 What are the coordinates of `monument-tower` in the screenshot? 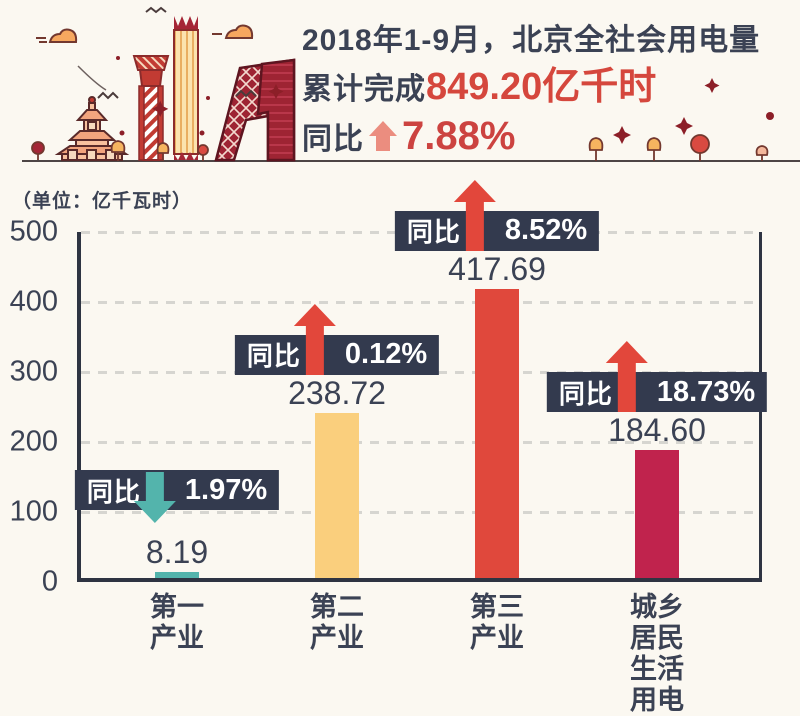 It's located at (151, 108).